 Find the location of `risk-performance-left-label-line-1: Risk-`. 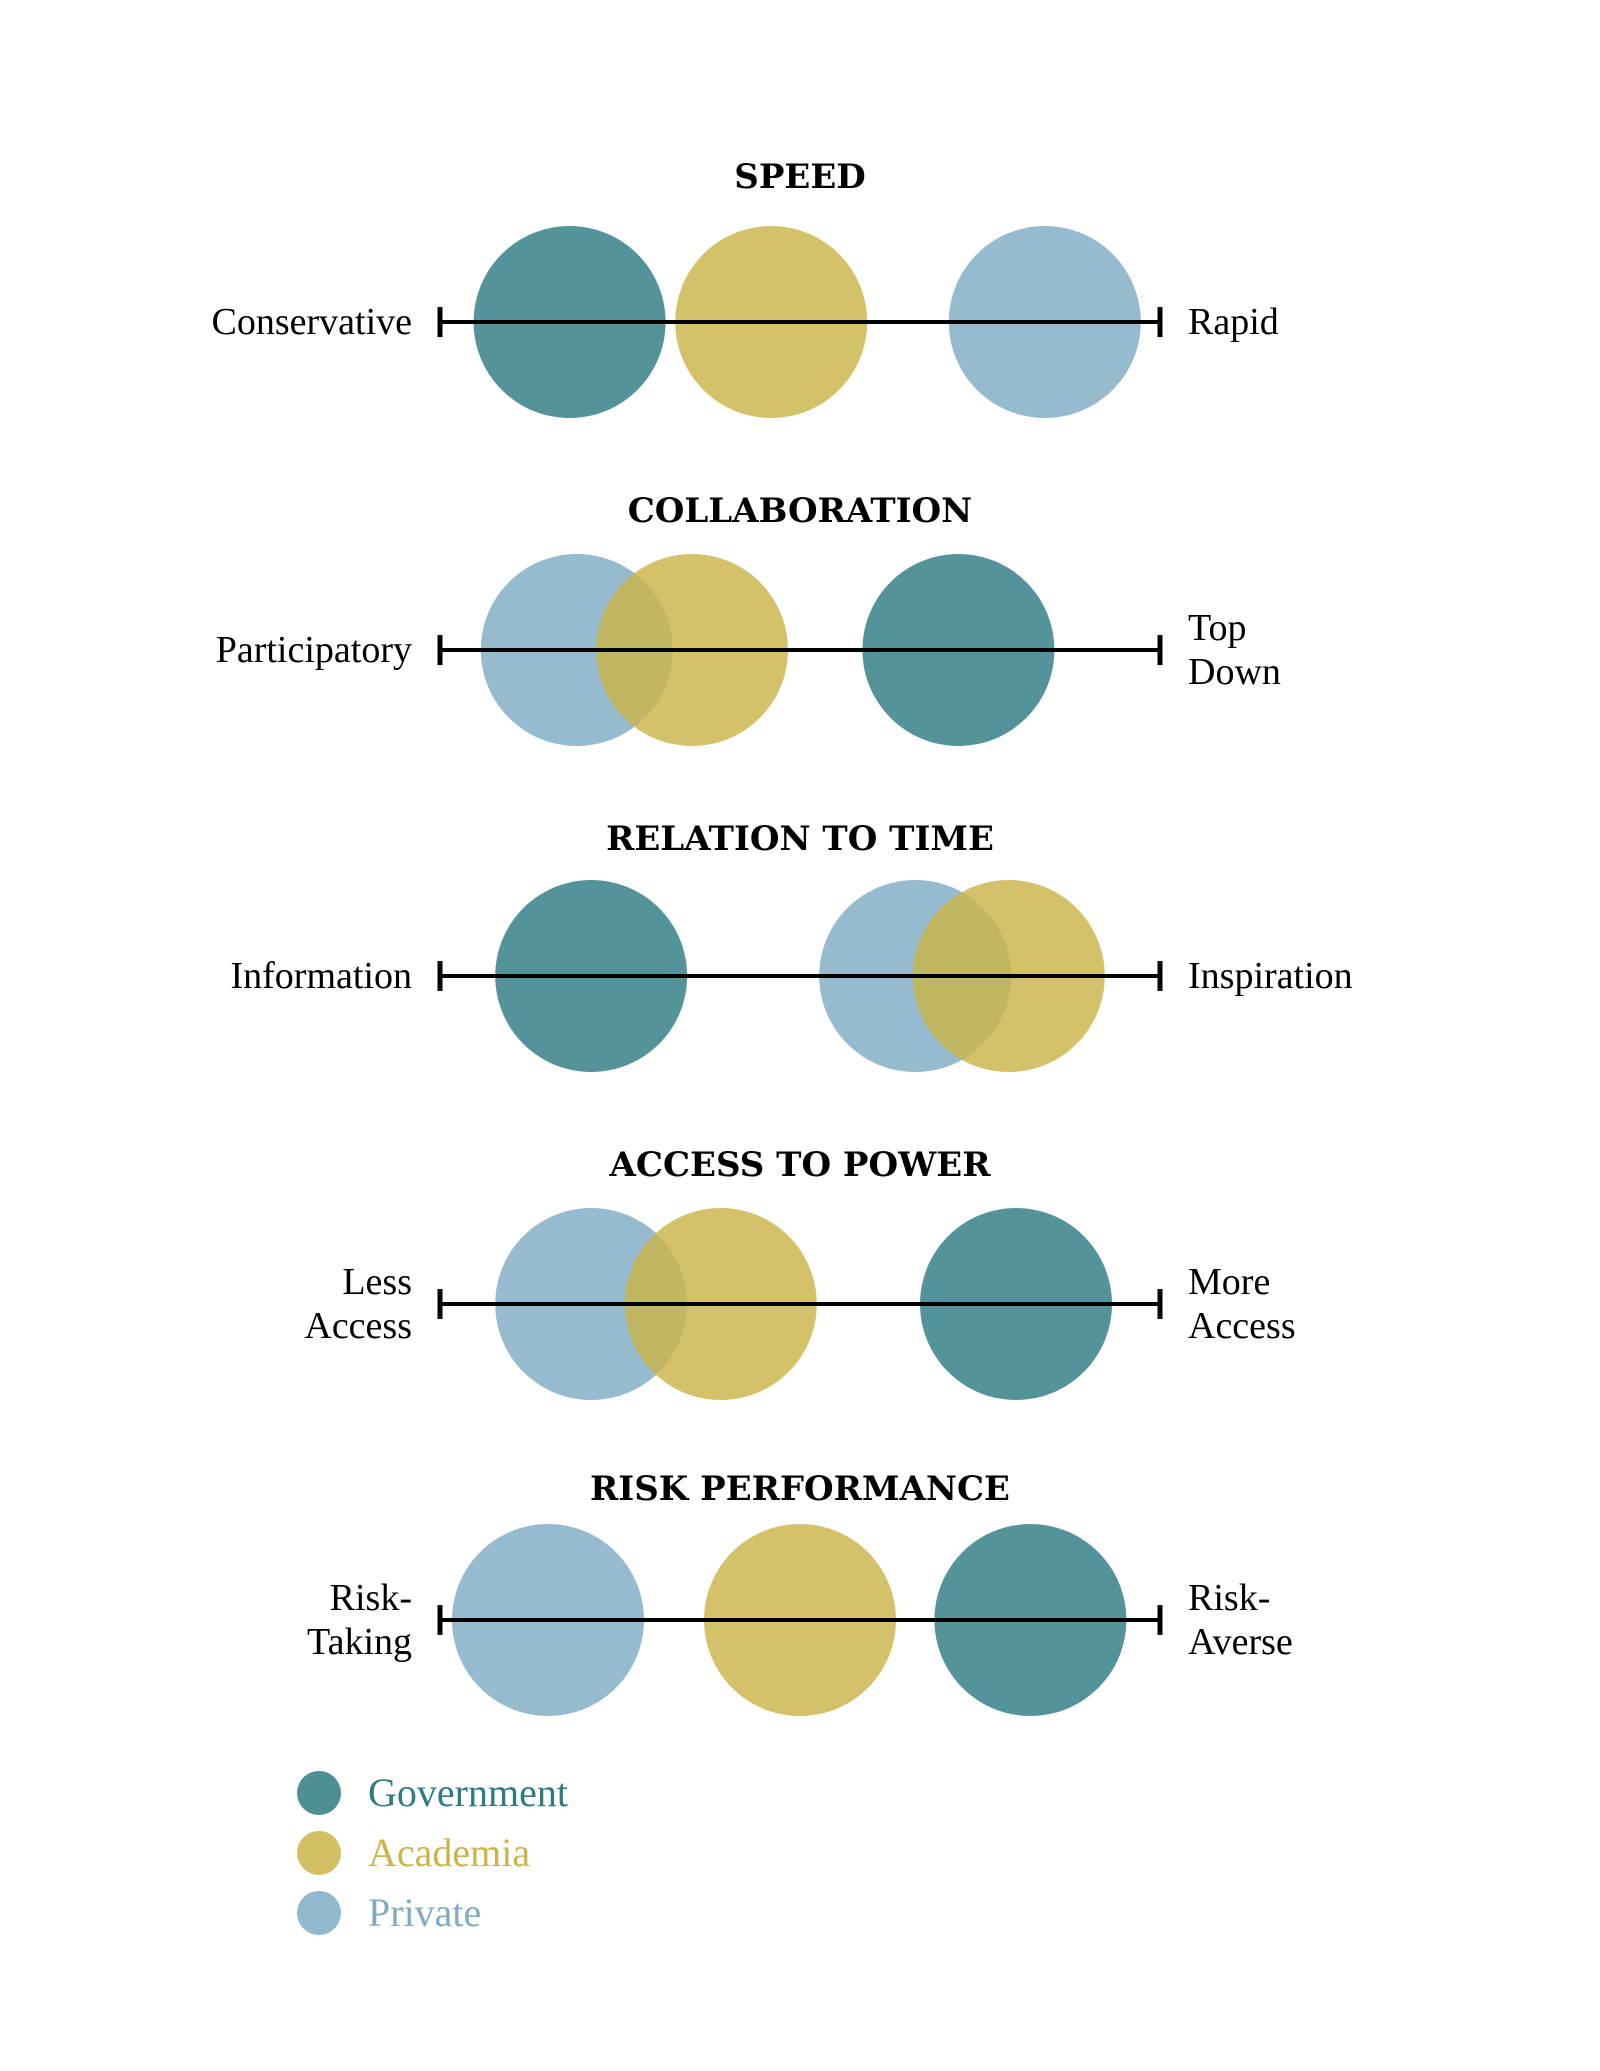

risk-performance-left-label-line-1: Risk- is located at coordinates (371, 1598).